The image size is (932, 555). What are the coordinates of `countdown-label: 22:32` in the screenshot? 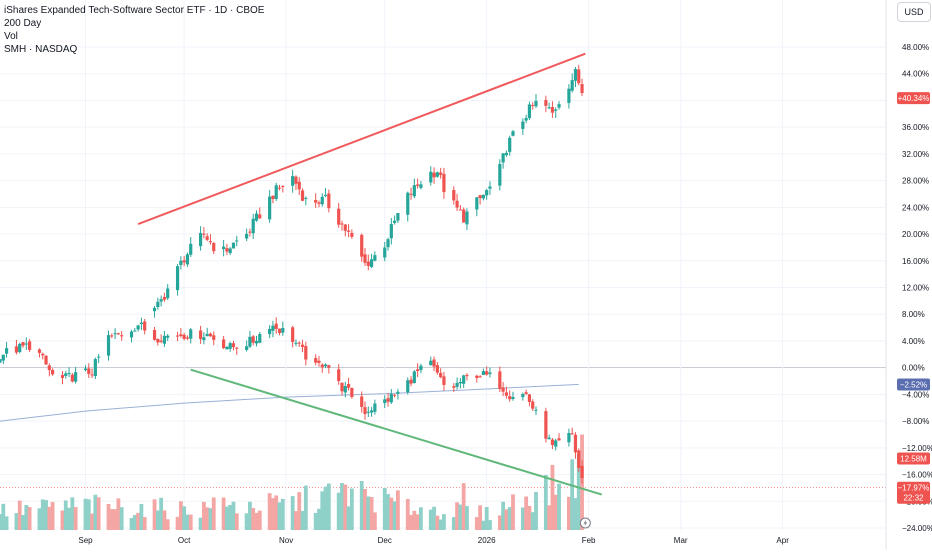 It's located at (913, 498).